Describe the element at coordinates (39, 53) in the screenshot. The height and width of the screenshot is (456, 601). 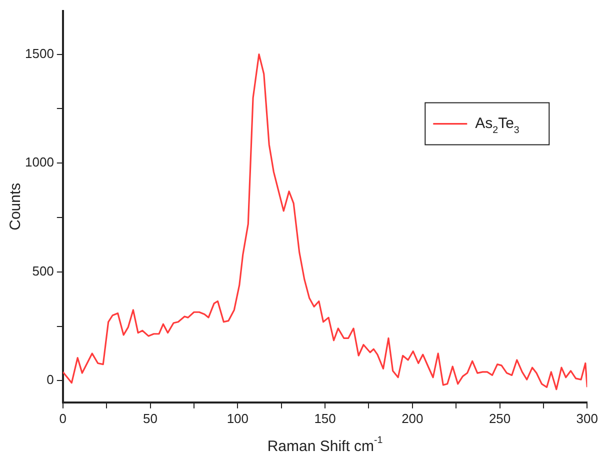
I see `y-tick-label: 1500` at that location.